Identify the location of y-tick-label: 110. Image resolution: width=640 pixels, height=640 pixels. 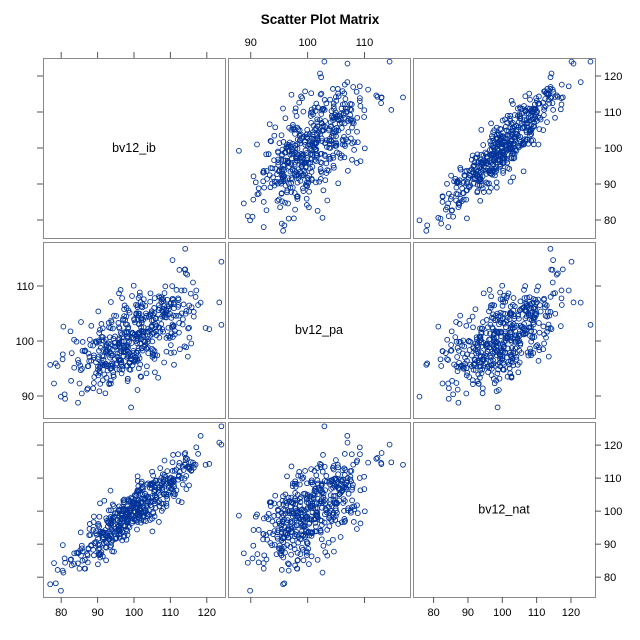
(613, 113).